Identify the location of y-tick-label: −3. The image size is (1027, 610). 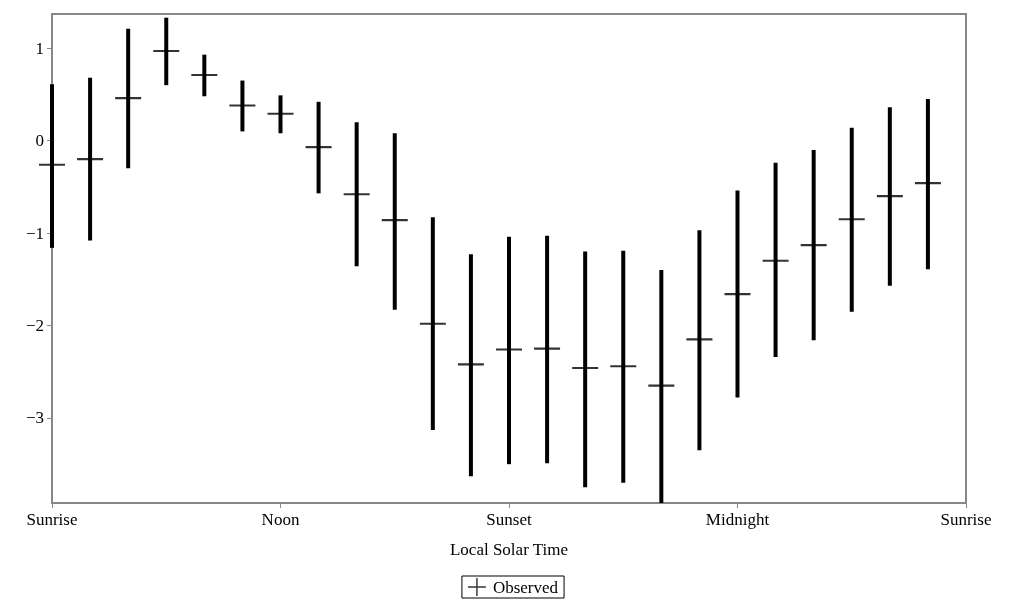
(34, 418).